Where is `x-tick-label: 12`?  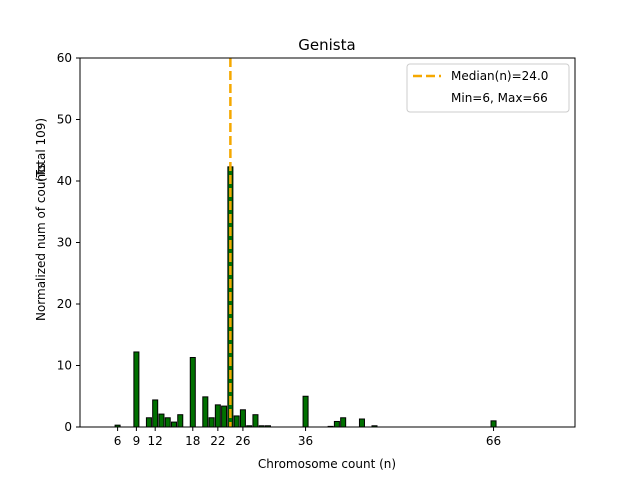 x-tick-label: 12 is located at coordinates (155, 441).